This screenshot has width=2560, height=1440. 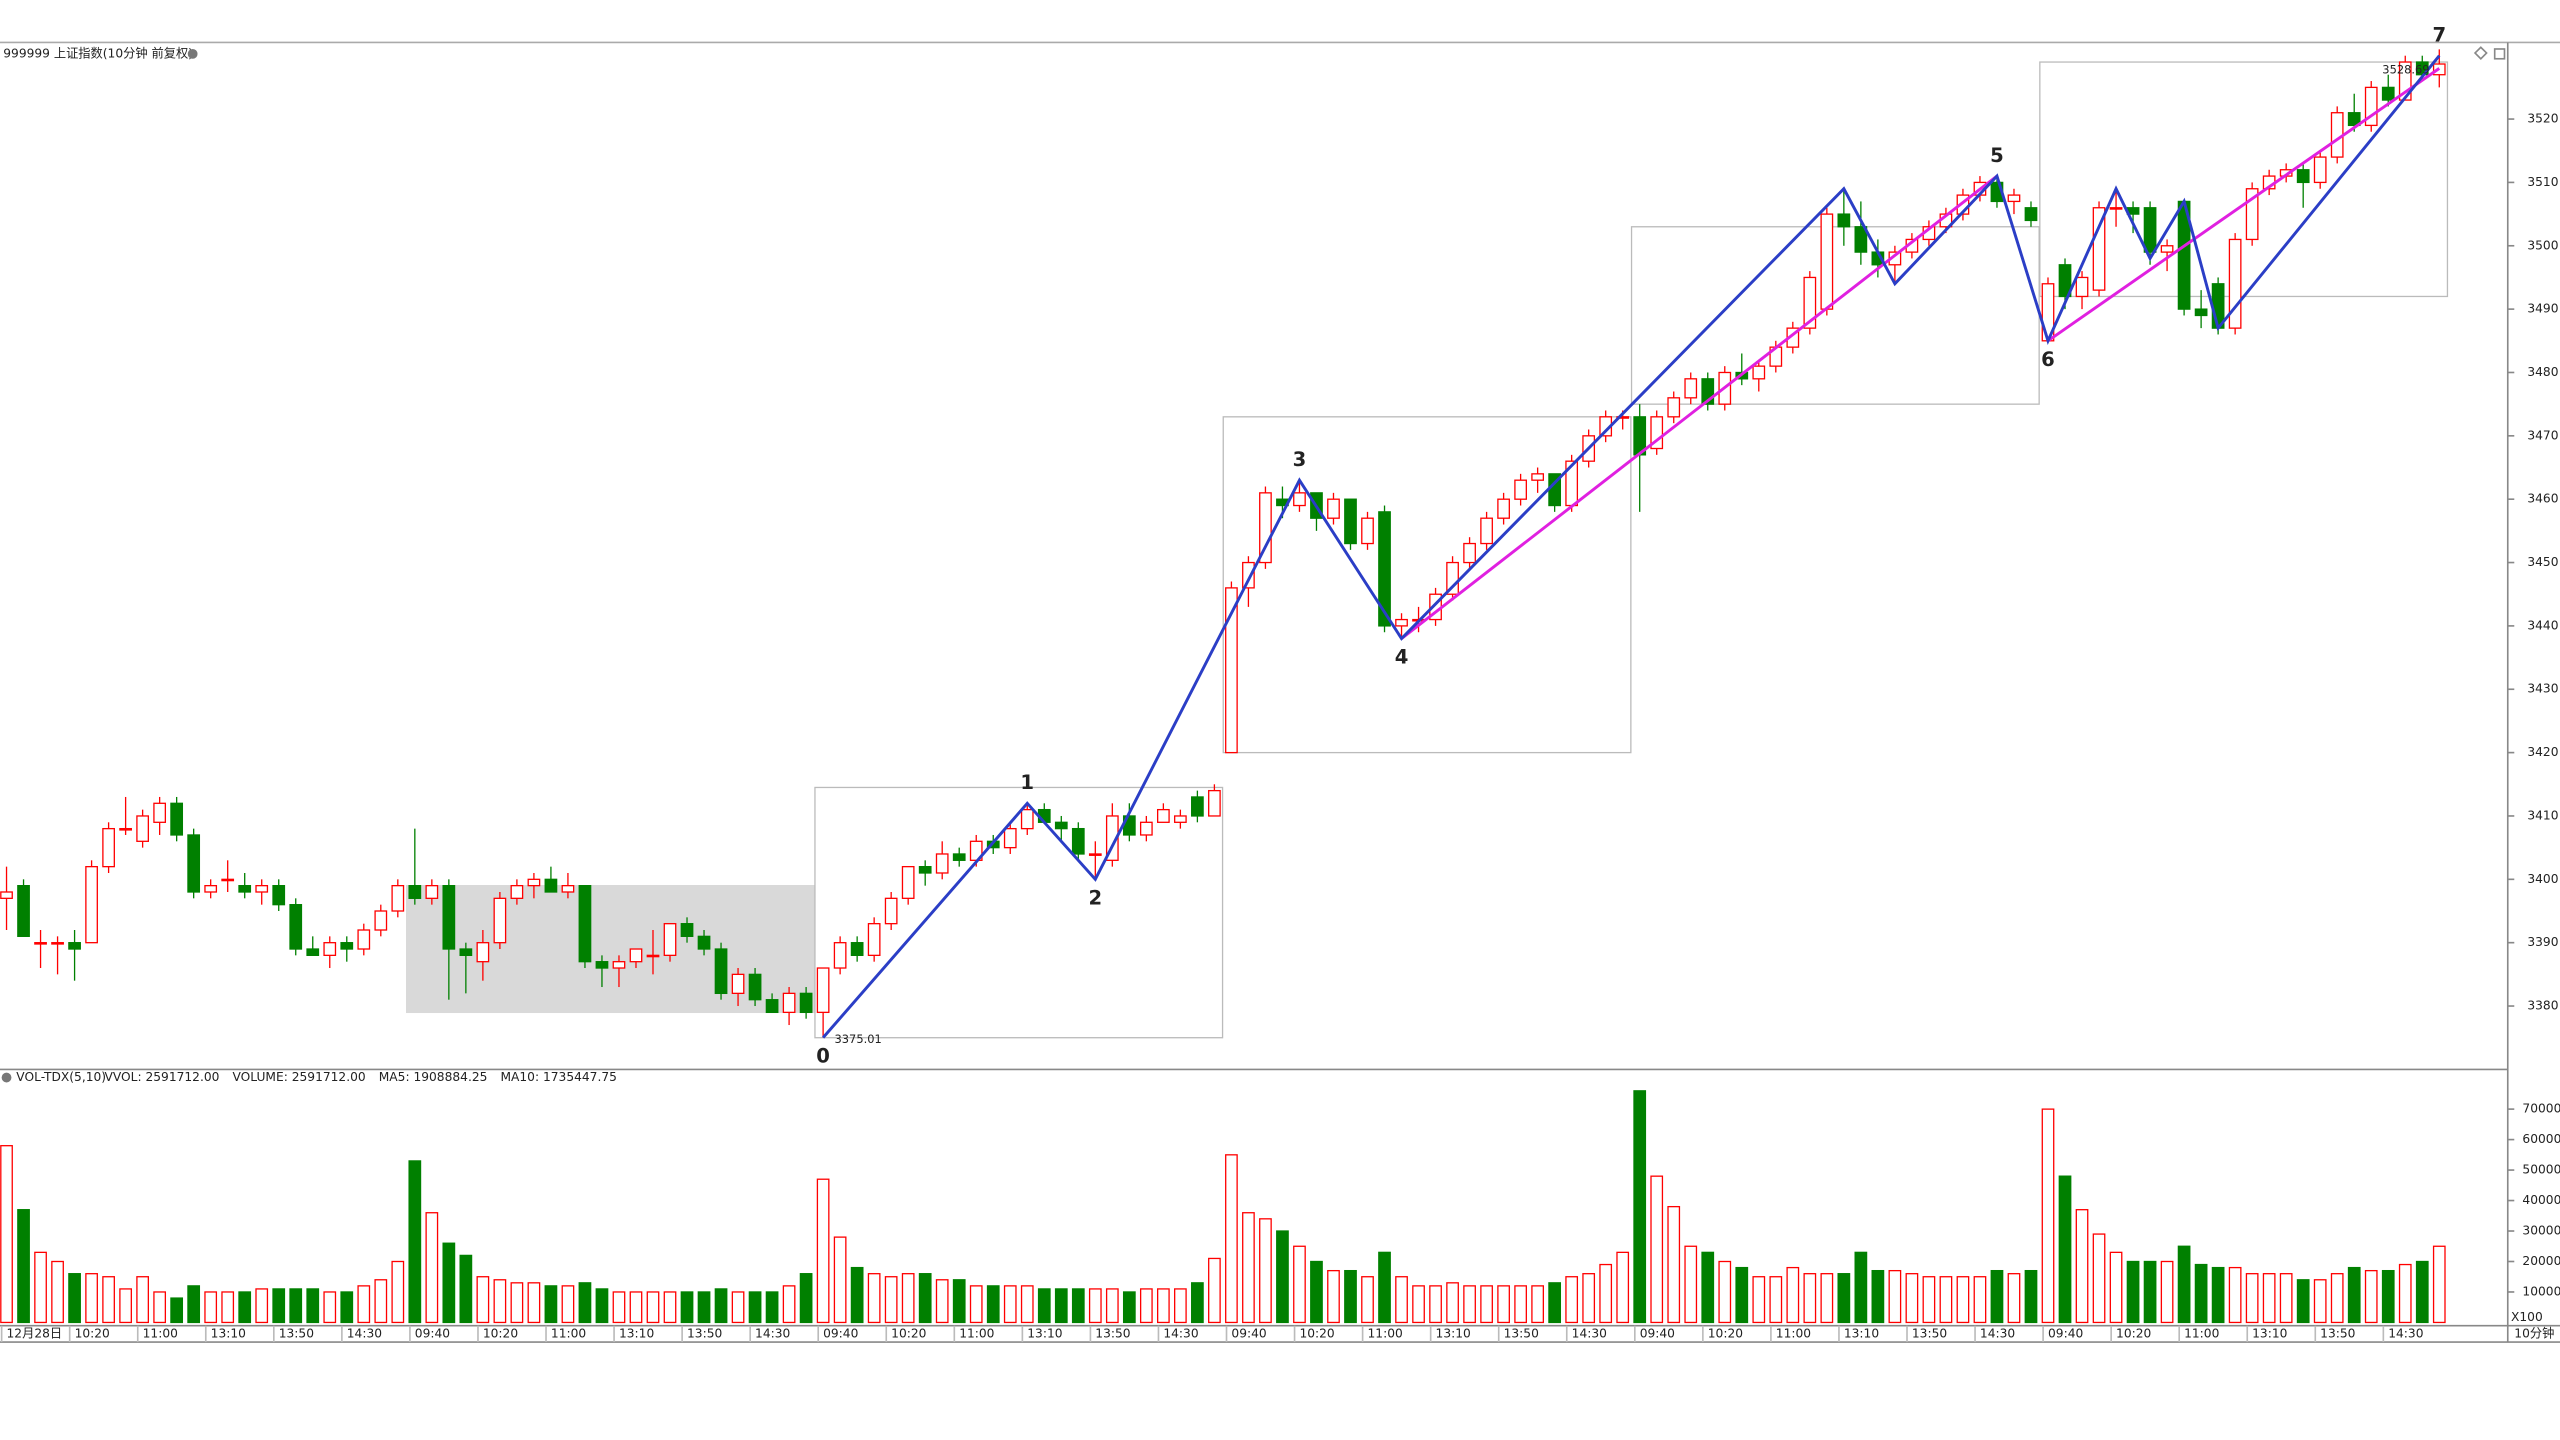 What do you see at coordinates (1248, 1333) in the screenshot?
I see `x-tick-label: 09:40` at bounding box center [1248, 1333].